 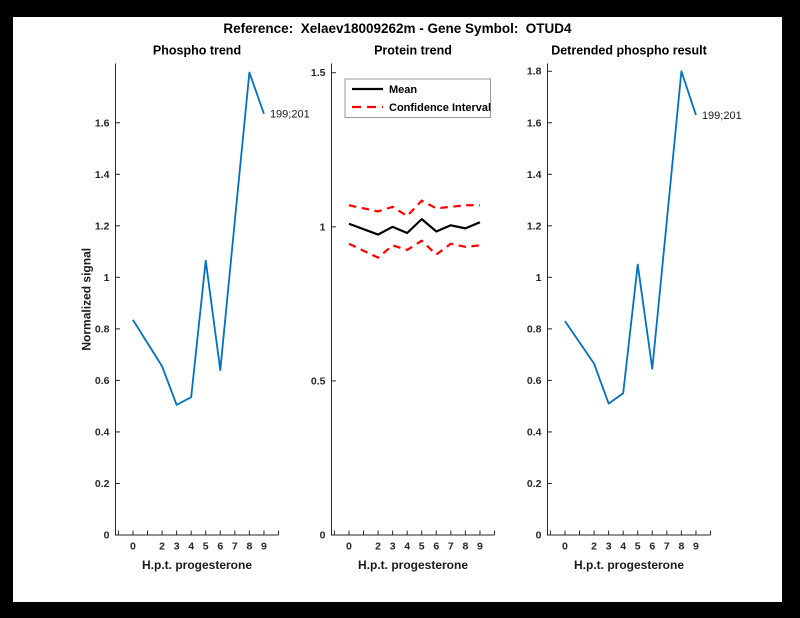 What do you see at coordinates (414, 208) in the screenshot?
I see `ci-upper-line` at bounding box center [414, 208].